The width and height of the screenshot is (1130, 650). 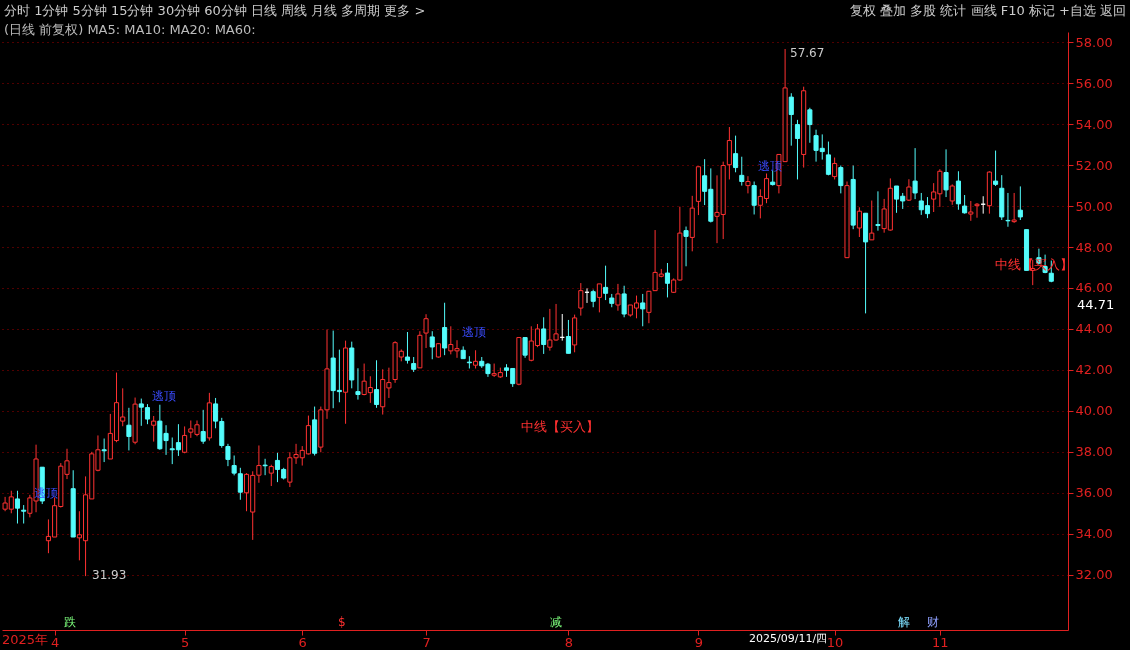 I want to click on annotation: (日线 前复权) MA5: MA10: MA20: MA60:, so click(x=130, y=29).